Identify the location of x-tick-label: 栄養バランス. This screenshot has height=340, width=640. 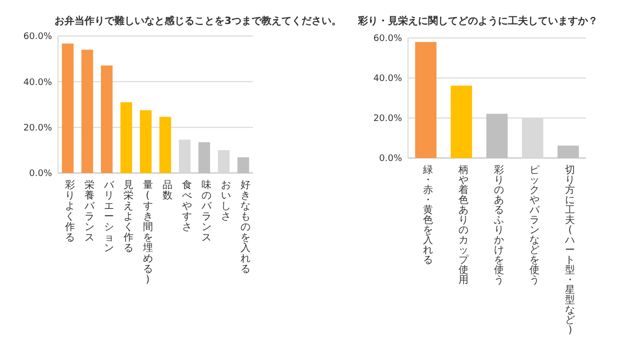
(89, 211).